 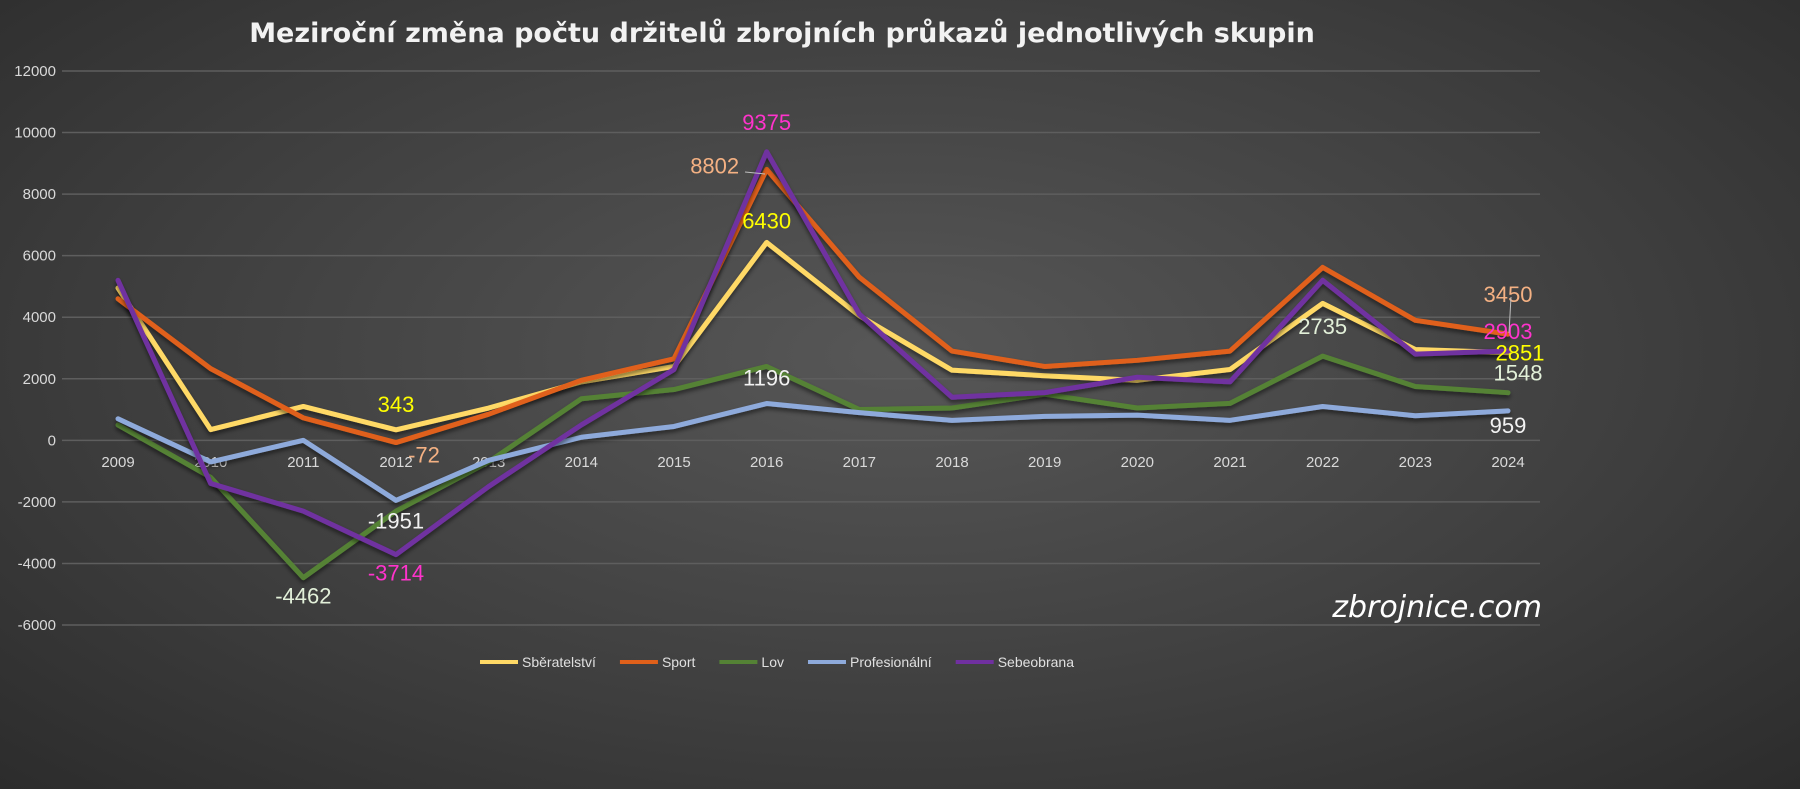 I want to click on data-label: -4462, so click(x=303, y=596).